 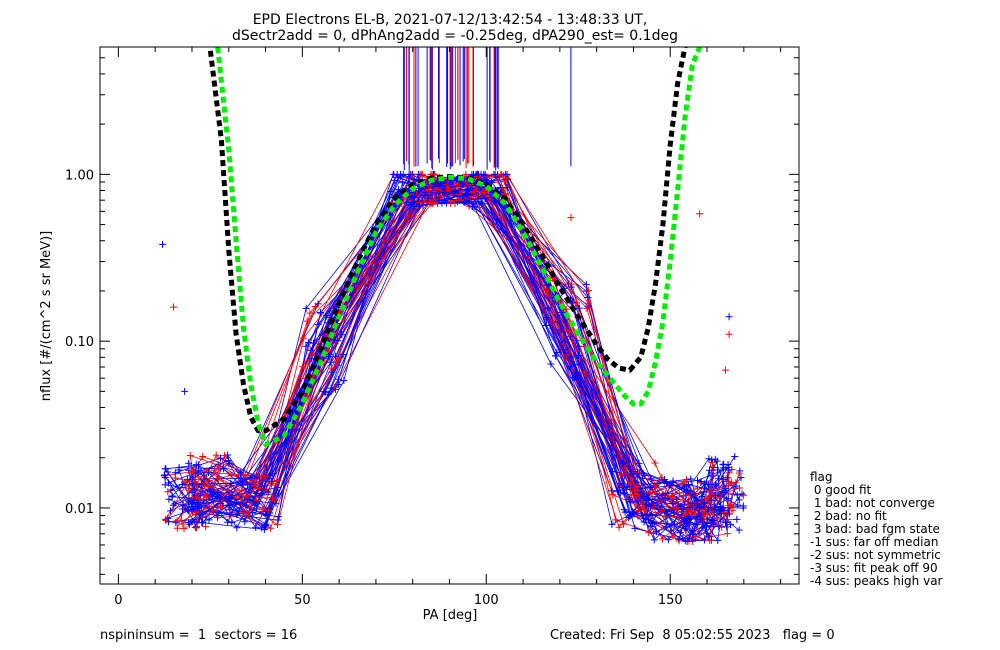 What do you see at coordinates (848, 516) in the screenshot?
I see `flag-legend-item: 2 bad: no fit` at bounding box center [848, 516].